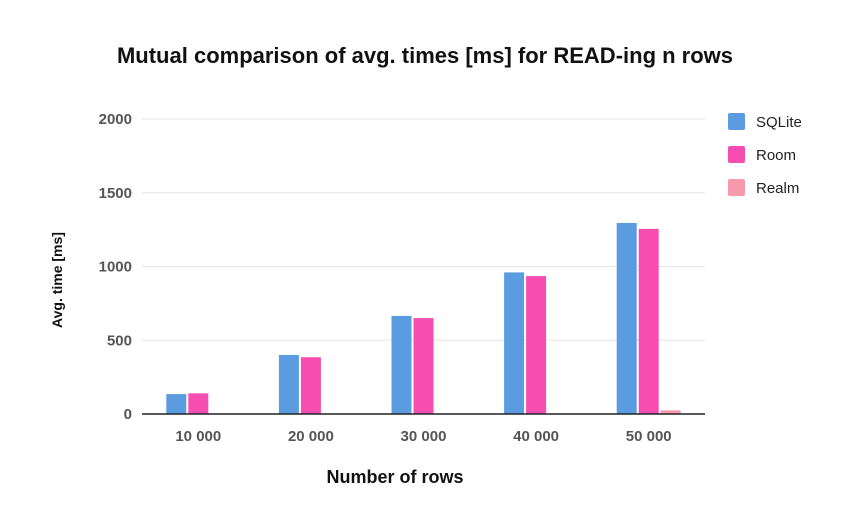 The height and width of the screenshot is (525, 850). What do you see at coordinates (736, 187) in the screenshot?
I see `legend-swatch-realm` at bounding box center [736, 187].